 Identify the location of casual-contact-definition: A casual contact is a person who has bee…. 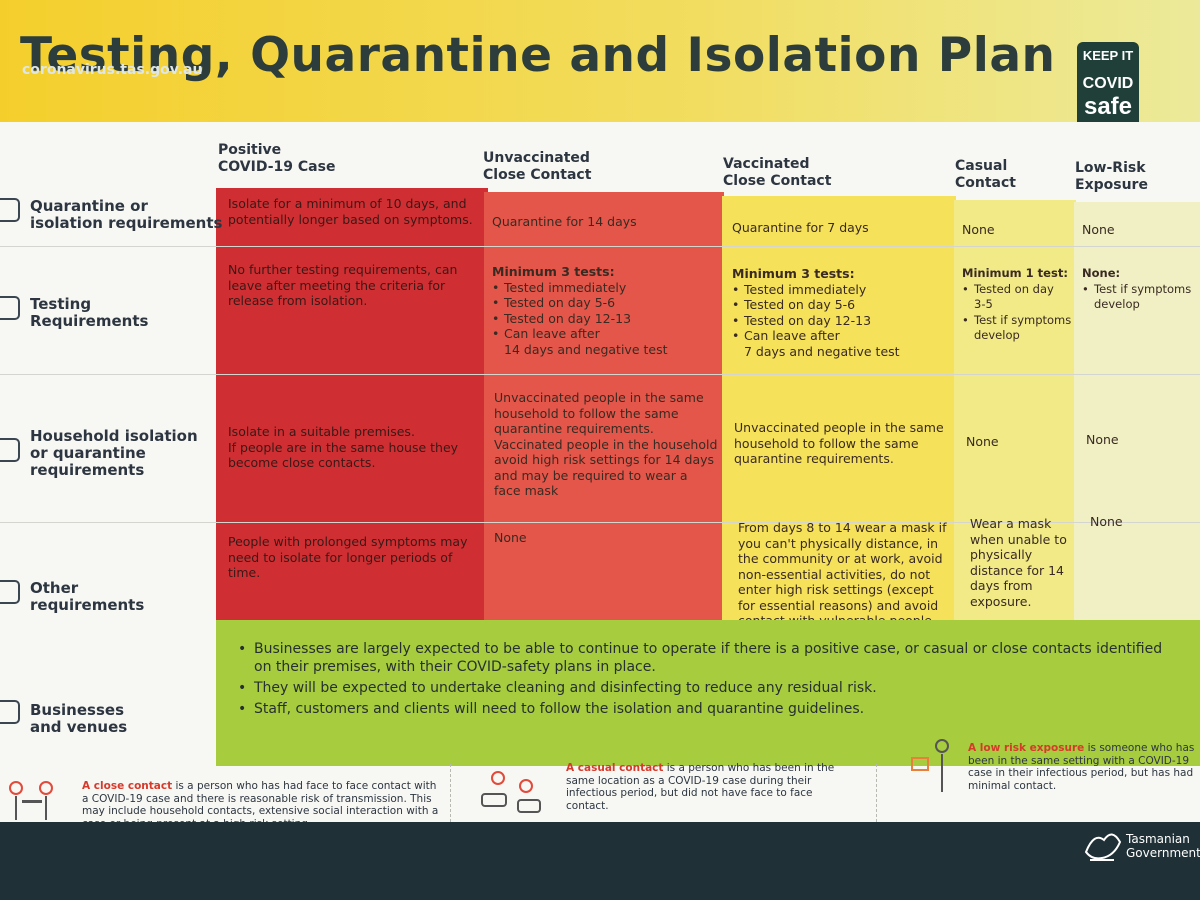
(706, 787).